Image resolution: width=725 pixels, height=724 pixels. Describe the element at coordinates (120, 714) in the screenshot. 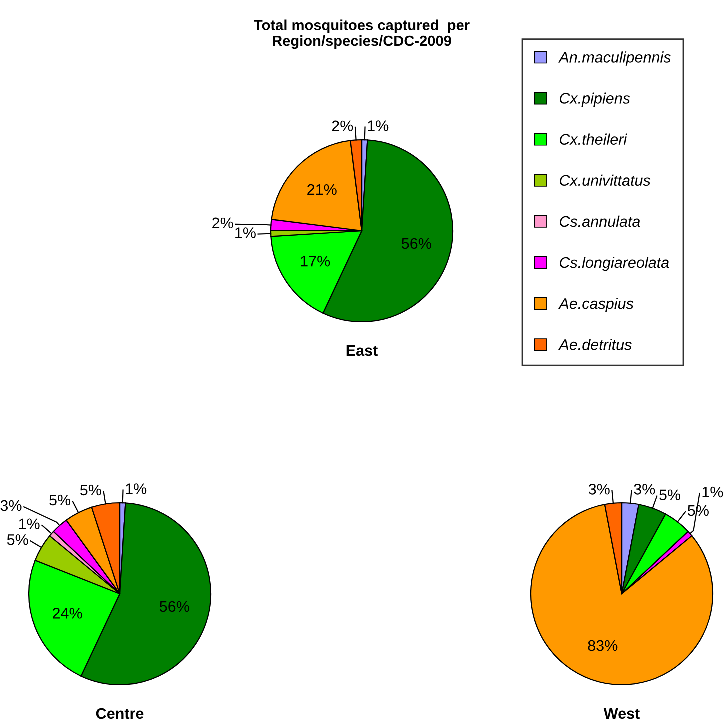

I see `text: Centre` at that location.